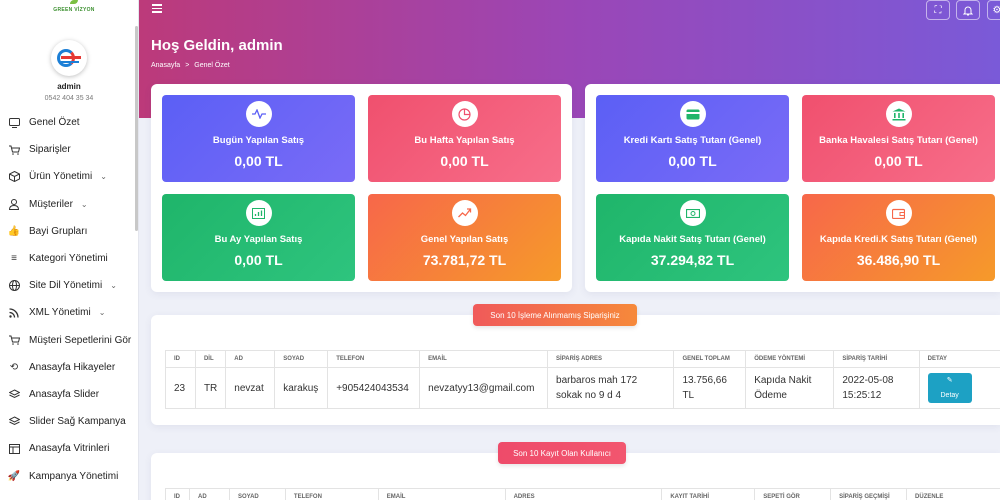 The image size is (1000, 500). Describe the element at coordinates (69, 421) in the screenshot. I see `sidebar-item-slider-sag-kampanya: Slider Sağ Kampanya` at that location.